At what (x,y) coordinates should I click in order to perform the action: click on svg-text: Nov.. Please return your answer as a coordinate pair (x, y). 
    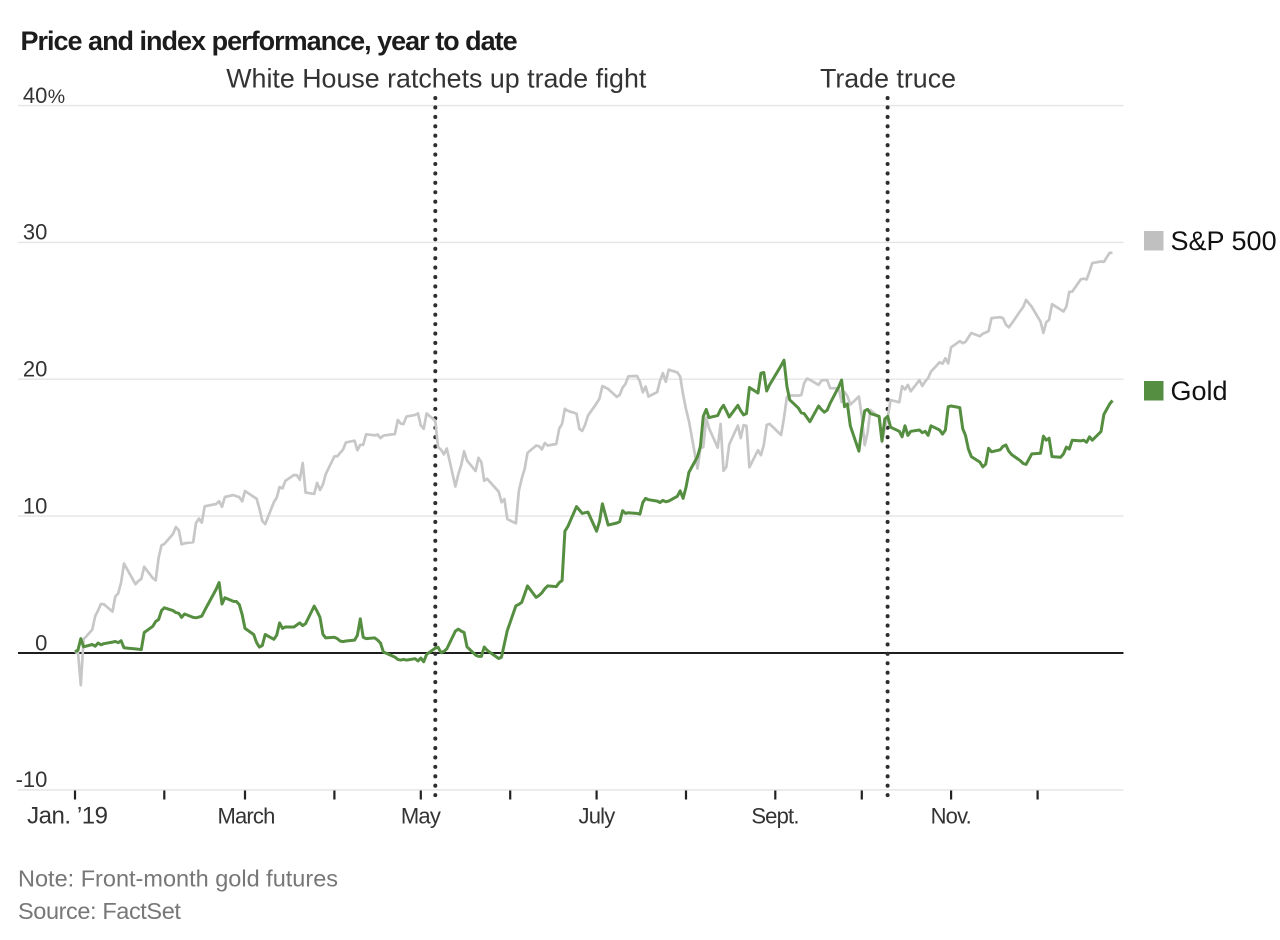
    Looking at the image, I should click on (951, 816).